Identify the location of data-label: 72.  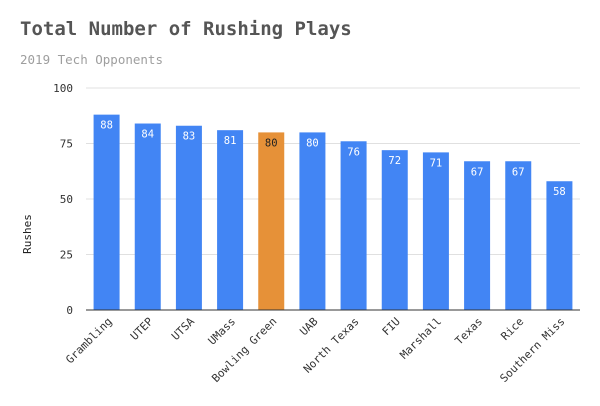
(394, 161).